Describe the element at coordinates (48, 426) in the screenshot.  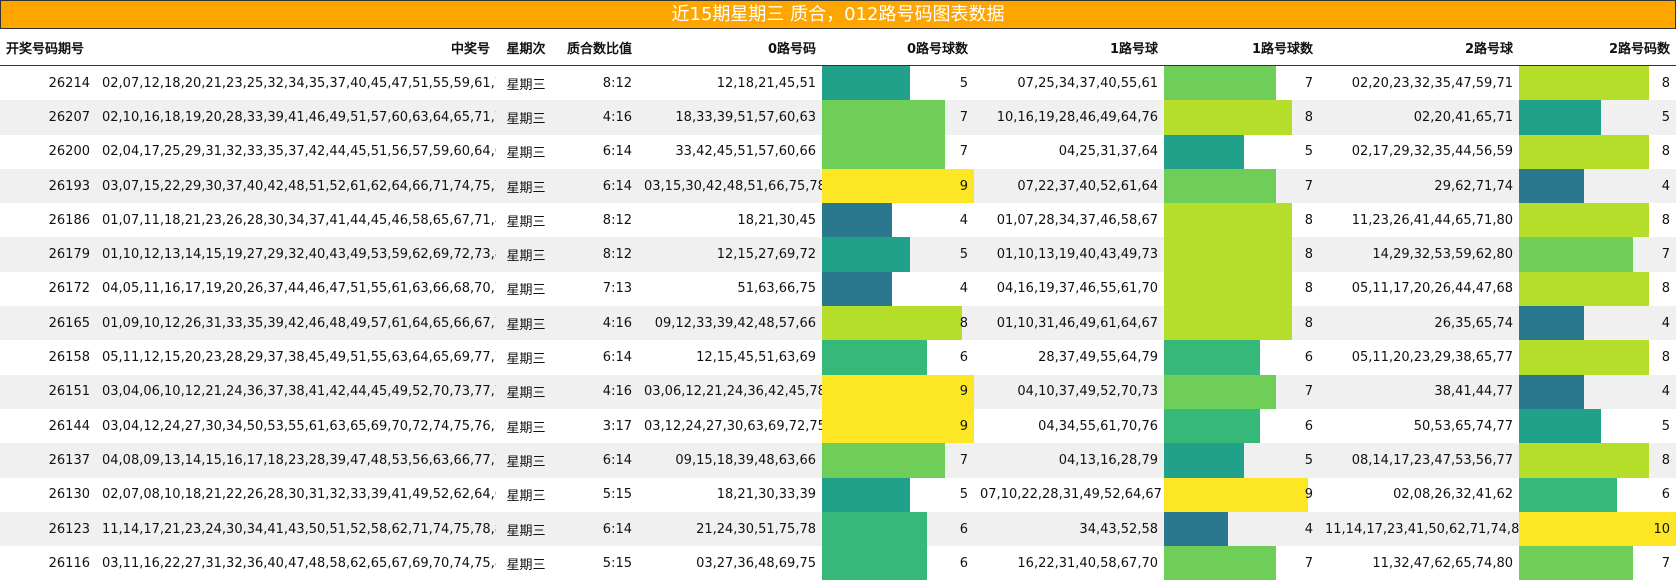
I see `period-cell: 26144` at that location.